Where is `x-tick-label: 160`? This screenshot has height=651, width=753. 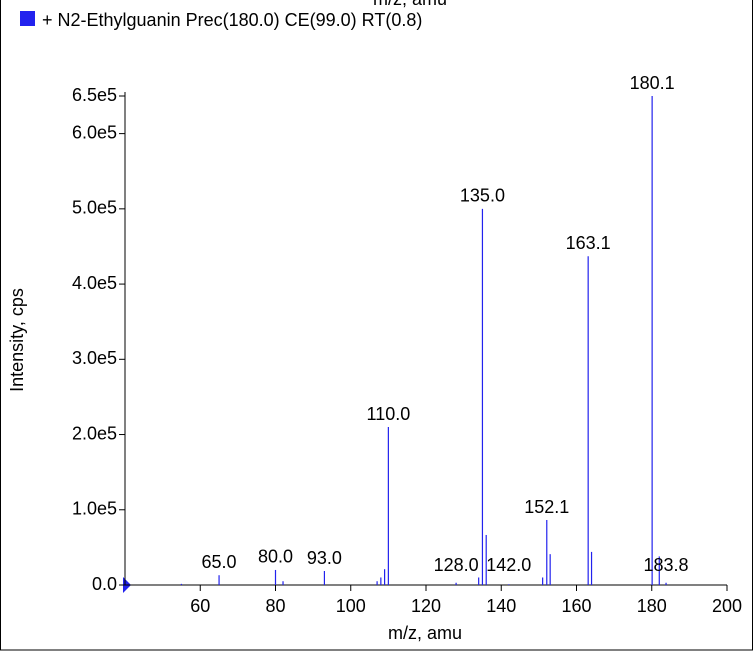 x-tick-label: 160 is located at coordinates (576, 606).